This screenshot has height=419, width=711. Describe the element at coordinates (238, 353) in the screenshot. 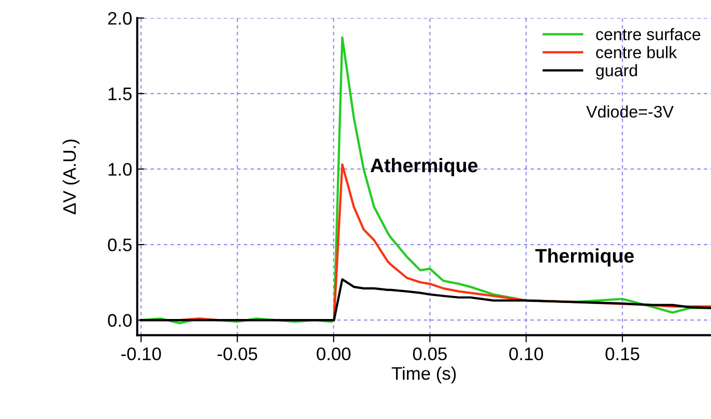

I see `x-tick-label: -0.05` at that location.